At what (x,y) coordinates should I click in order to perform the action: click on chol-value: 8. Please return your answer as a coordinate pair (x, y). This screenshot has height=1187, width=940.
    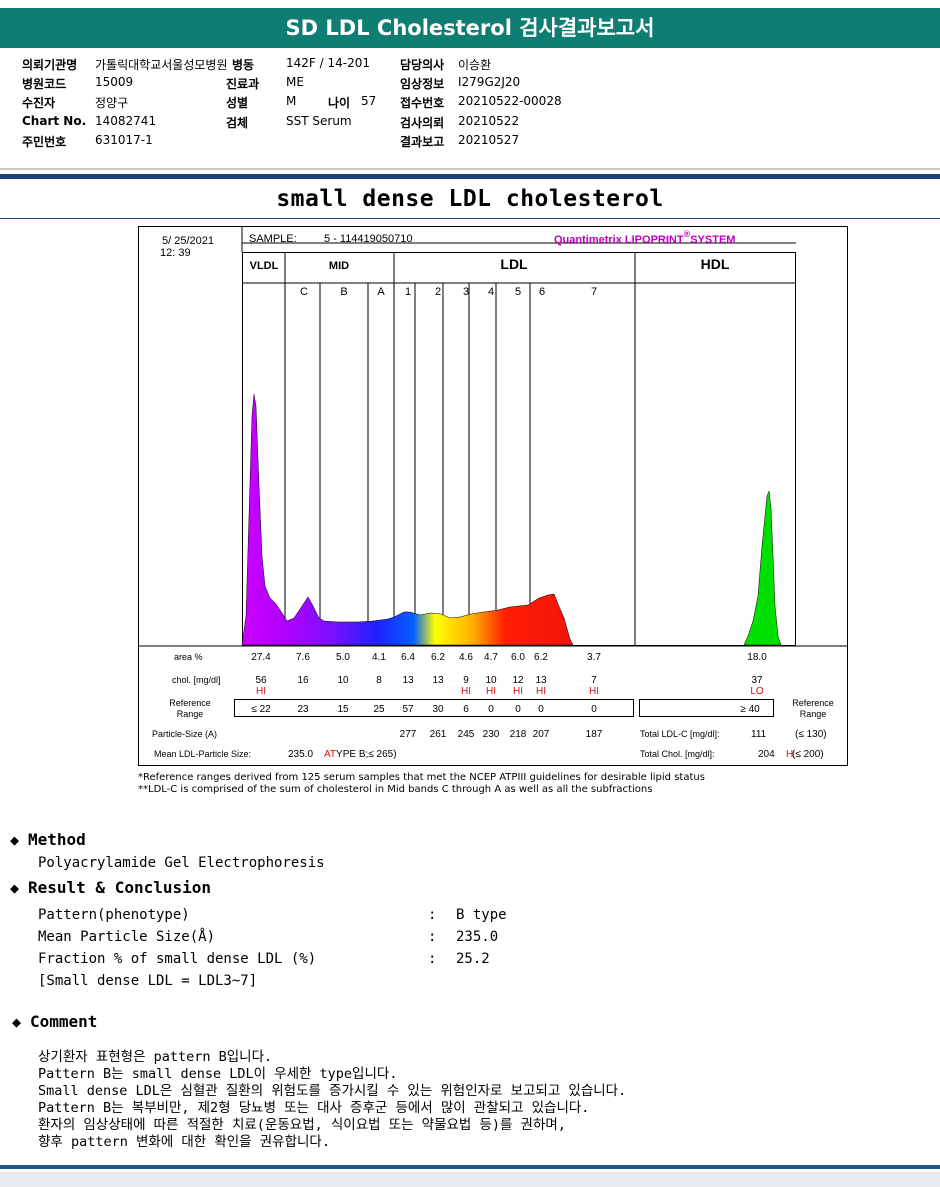
    Looking at the image, I should click on (379, 680).